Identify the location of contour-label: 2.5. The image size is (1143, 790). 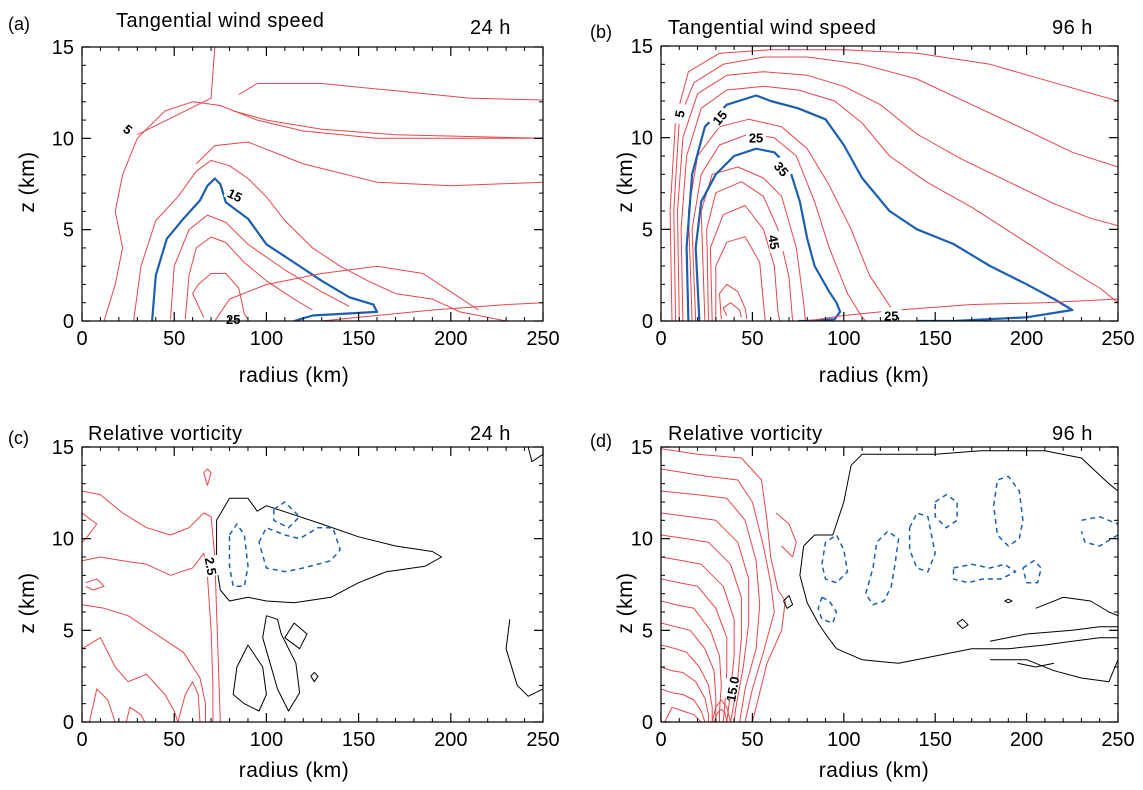
(211, 566).